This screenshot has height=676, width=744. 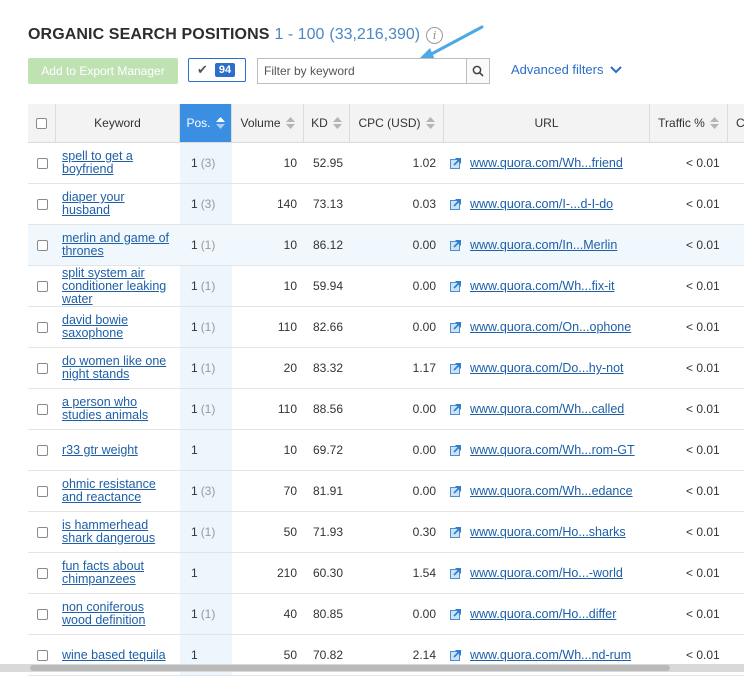 I want to click on keyword-link: r33 gtr weight, so click(x=100, y=449).